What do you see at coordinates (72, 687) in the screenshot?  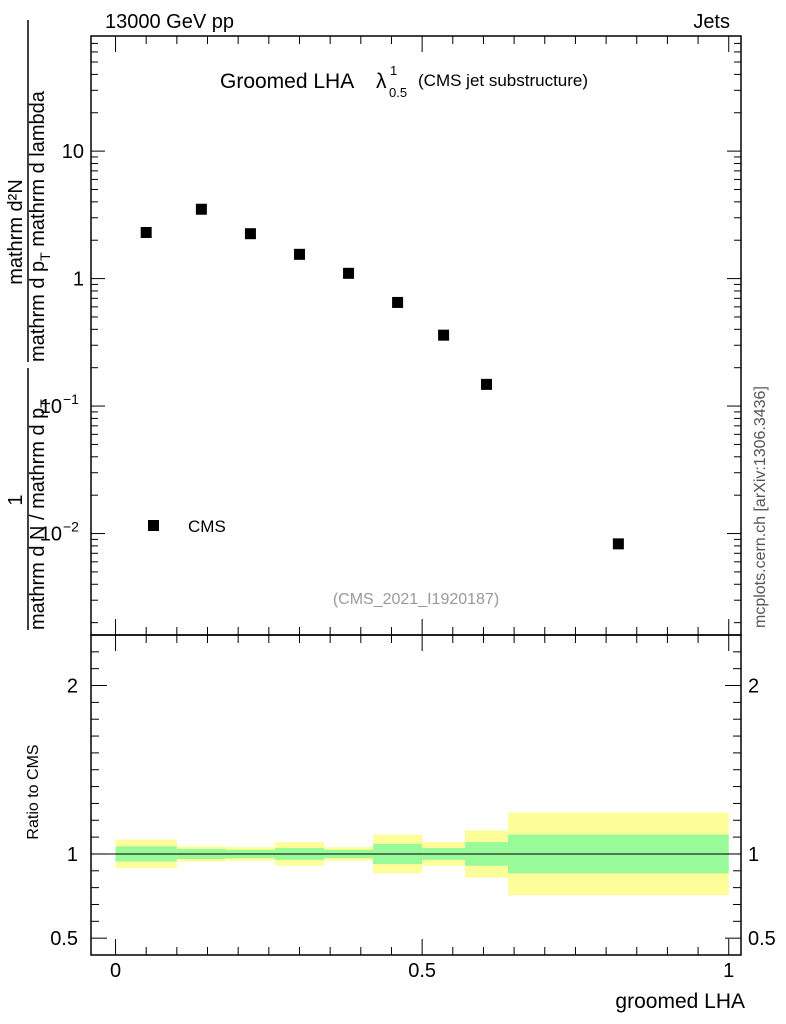 I see `ratio-y-tick-label: 2` at bounding box center [72, 687].